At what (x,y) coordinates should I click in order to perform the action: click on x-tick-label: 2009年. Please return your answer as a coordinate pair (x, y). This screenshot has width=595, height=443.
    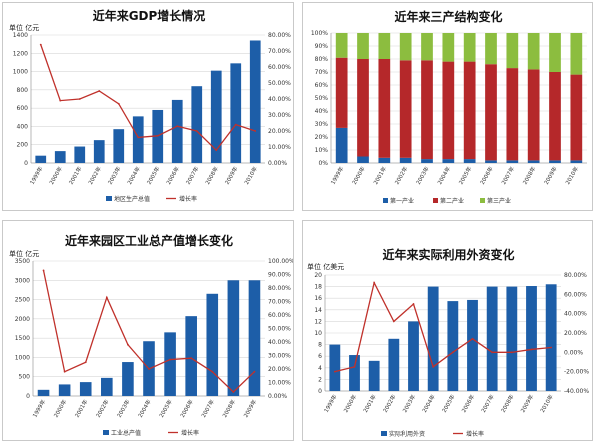
    Looking at the image, I should click on (250, 408).